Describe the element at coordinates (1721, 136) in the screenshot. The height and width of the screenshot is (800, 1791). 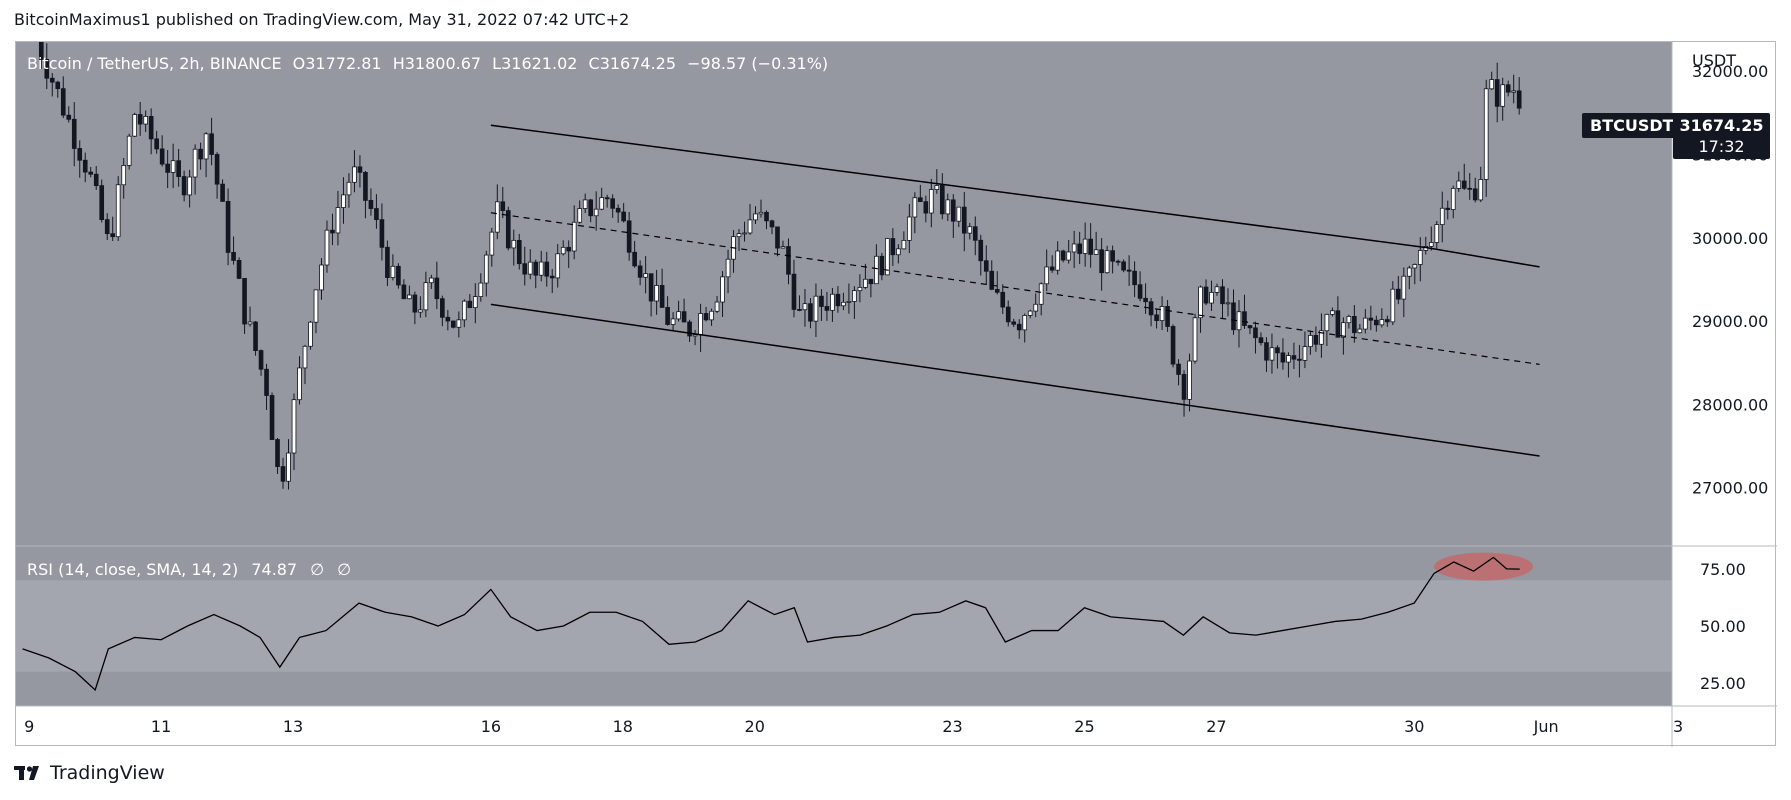
I see `last-price-tag: 31674.25 17:32` at that location.